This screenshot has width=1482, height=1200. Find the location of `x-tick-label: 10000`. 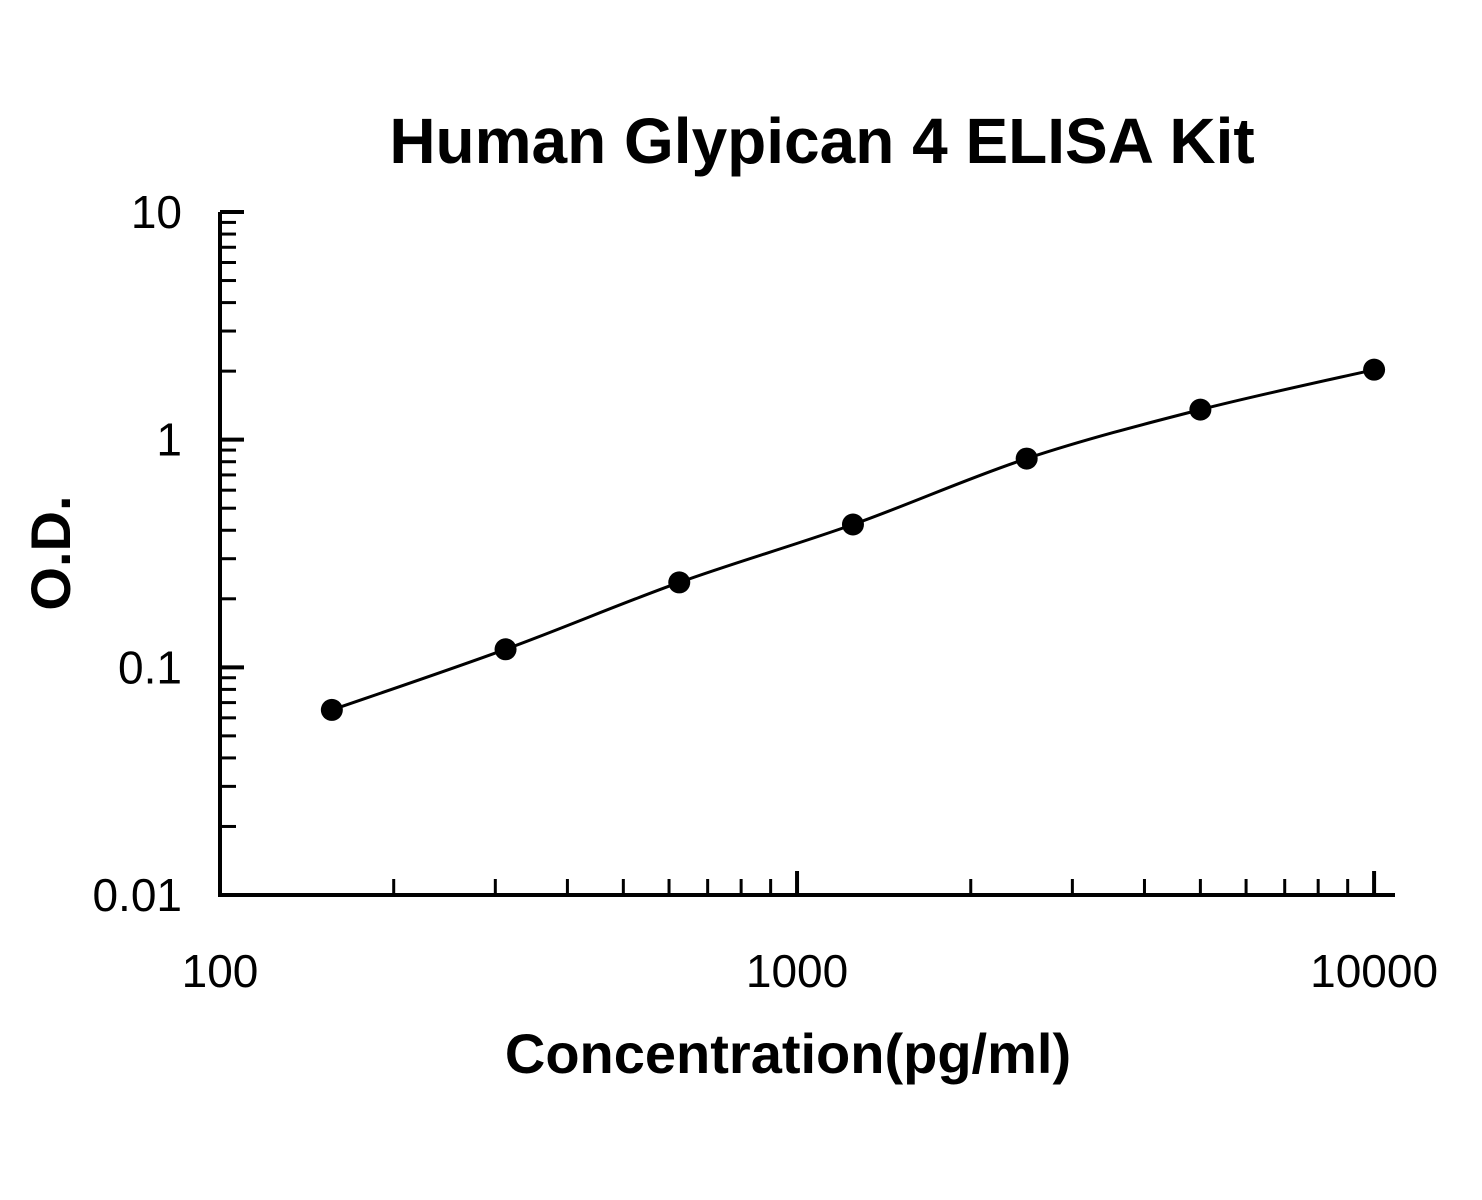

x-tick-label: 10000 is located at coordinates (1374, 971).